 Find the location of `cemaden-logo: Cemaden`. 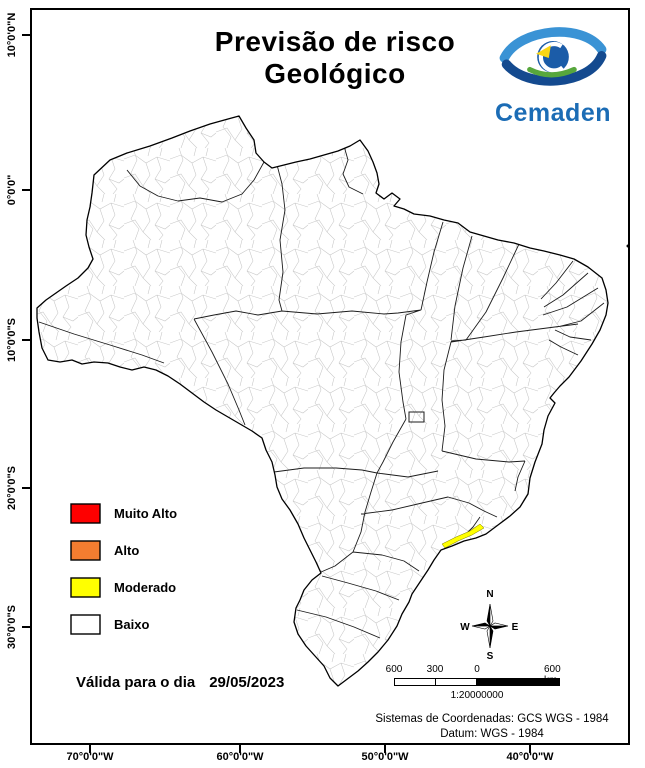

cemaden-logo: Cemaden is located at coordinates (553, 75).